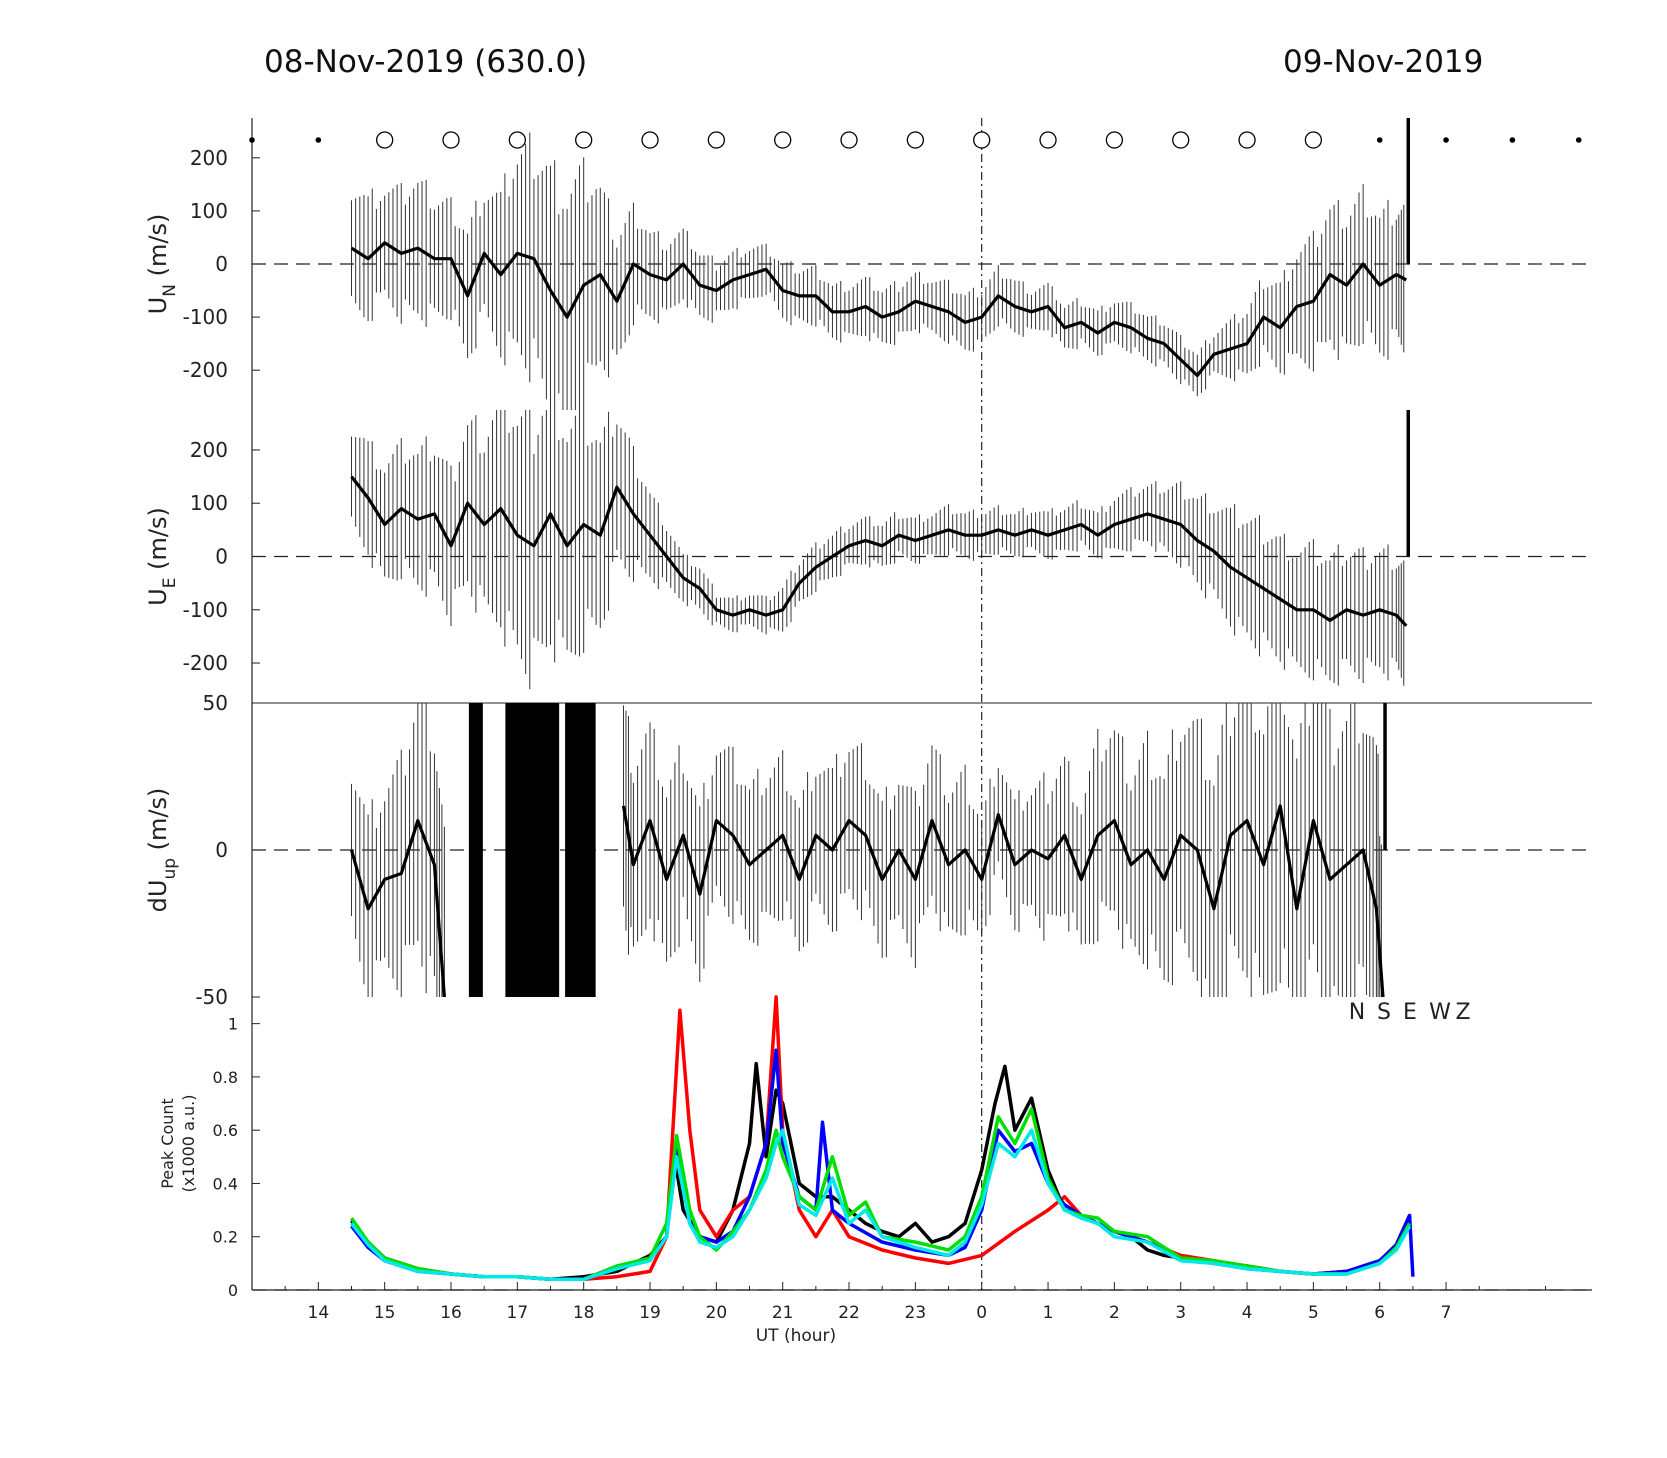 This screenshot has width=1667, height=1458. I want to click on du-ytick-label: 50, so click(215, 703).